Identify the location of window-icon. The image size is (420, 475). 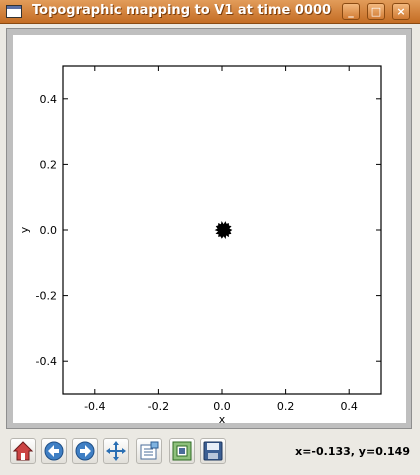
(14, 11).